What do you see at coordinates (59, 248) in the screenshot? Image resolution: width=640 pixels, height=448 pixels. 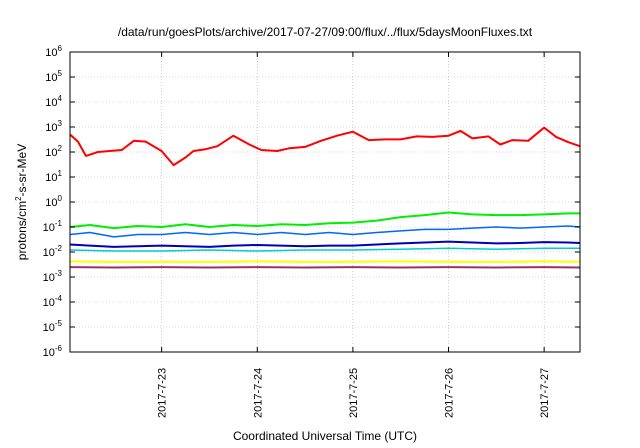 I see `y-tick-exp: -2` at bounding box center [59, 248].